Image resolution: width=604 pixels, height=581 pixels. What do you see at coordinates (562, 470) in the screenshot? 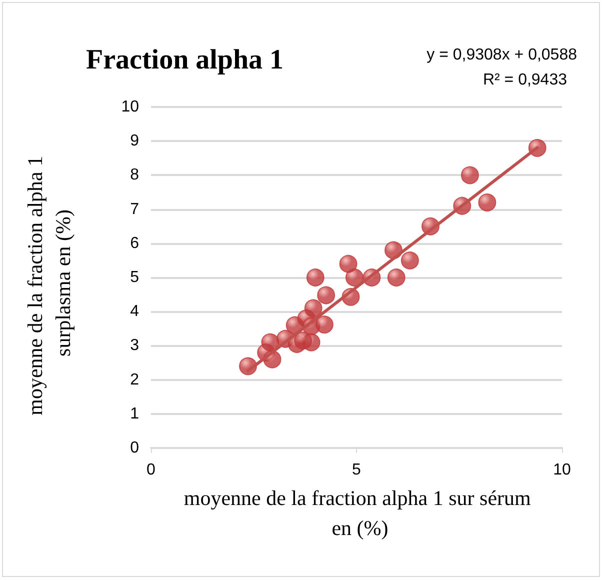
I see `x-tick-label: 10` at bounding box center [562, 470].